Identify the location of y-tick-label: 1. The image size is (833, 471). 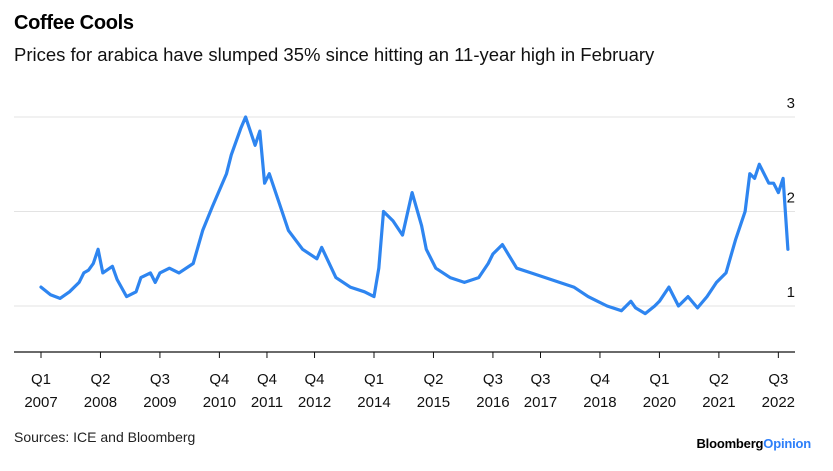
(791, 292).